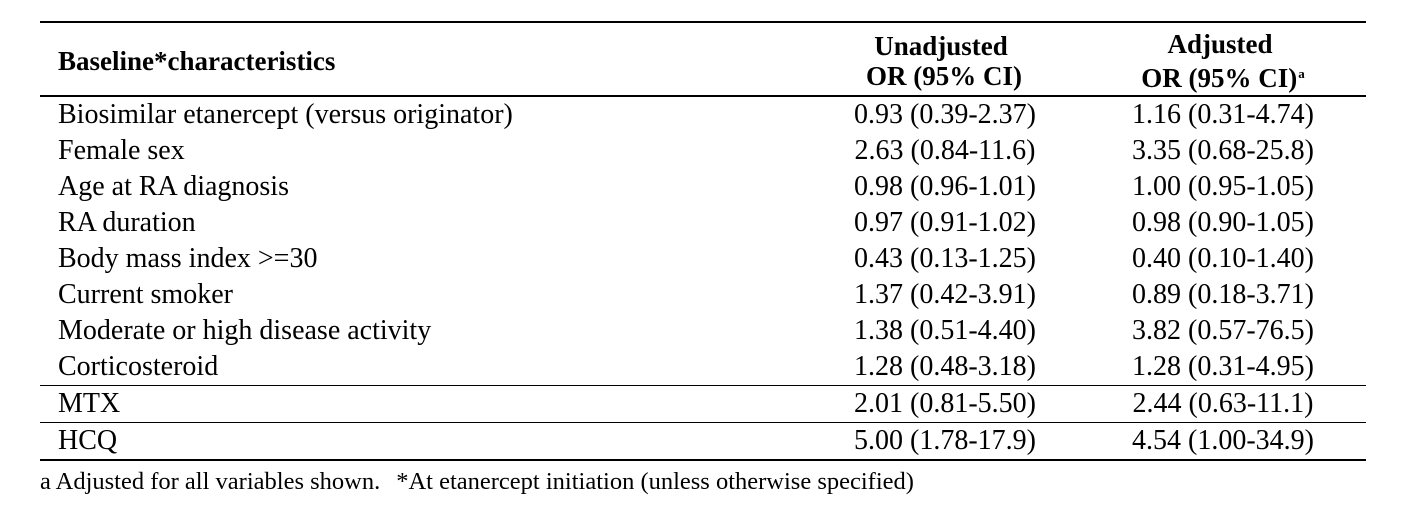  What do you see at coordinates (138, 366) in the screenshot?
I see `row-label: Corticosteroid` at bounding box center [138, 366].